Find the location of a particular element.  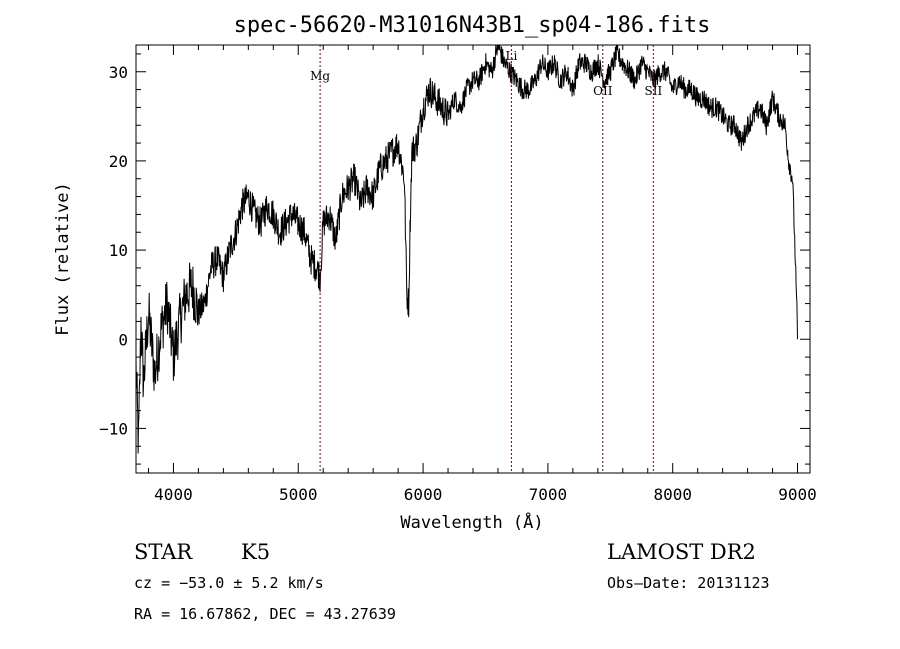

x-tick-label: 6000 is located at coordinates (423, 494).